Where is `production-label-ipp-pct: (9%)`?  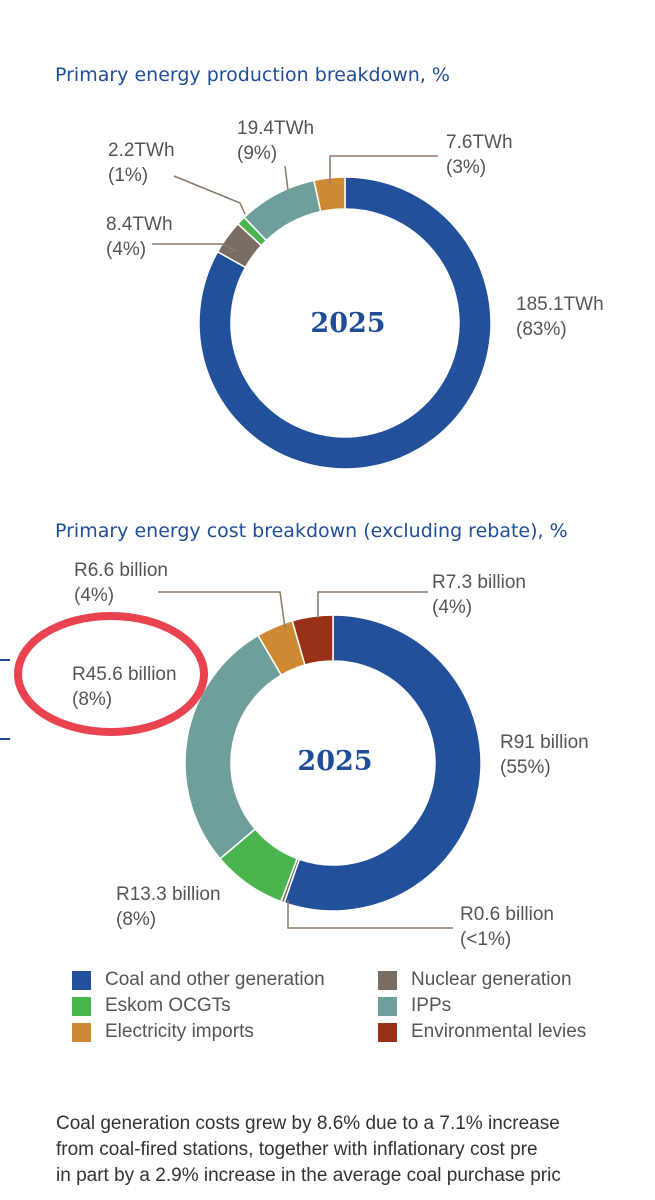
production-label-ipp-pct: (9%) is located at coordinates (257, 153).